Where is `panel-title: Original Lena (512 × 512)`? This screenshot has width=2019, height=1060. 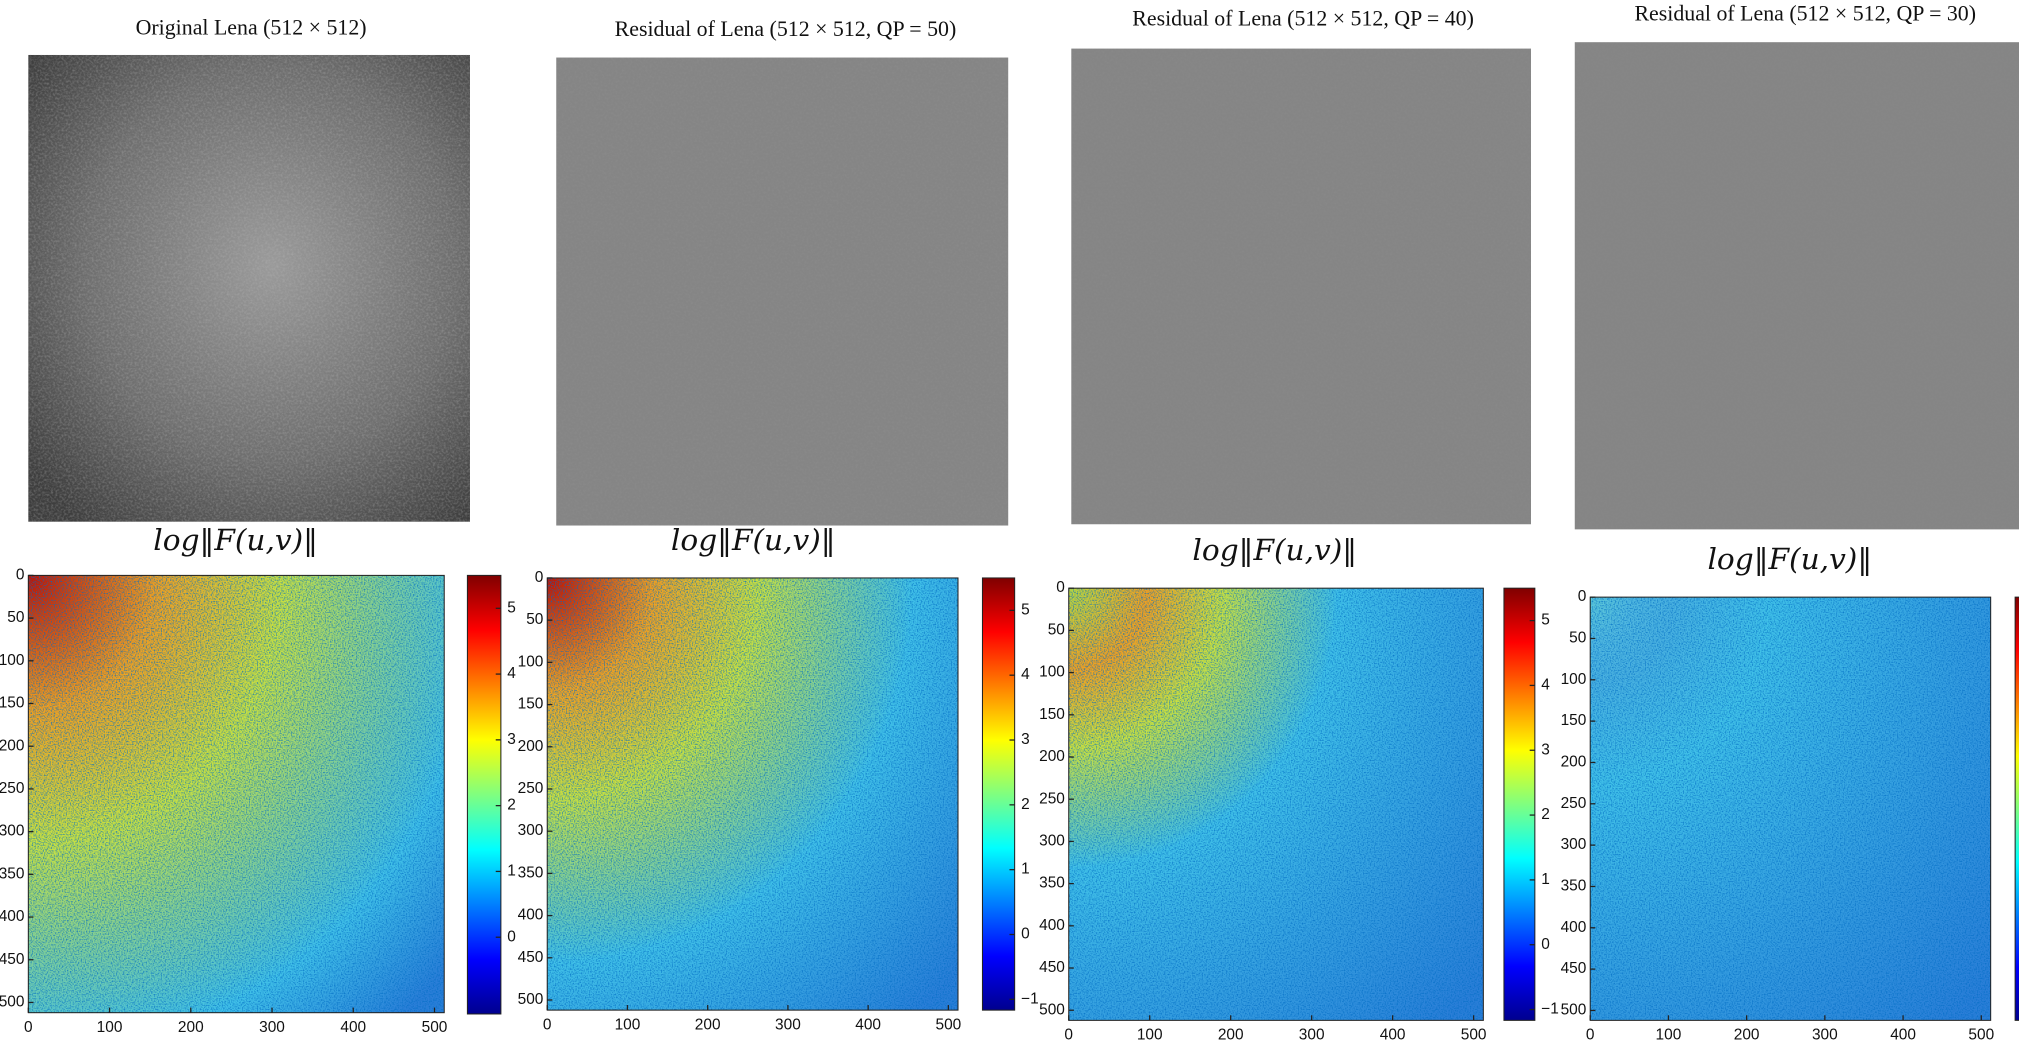 panel-title: Original Lena (512 × 512) is located at coordinates (251, 28).